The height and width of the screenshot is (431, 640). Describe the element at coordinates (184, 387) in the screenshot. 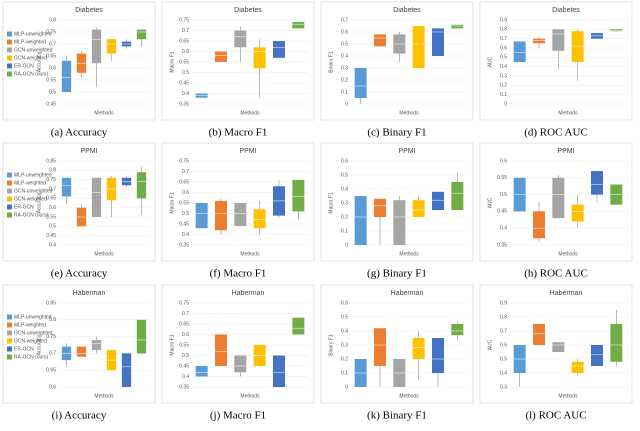

I see `y-tick-label: 0.35` at that location.